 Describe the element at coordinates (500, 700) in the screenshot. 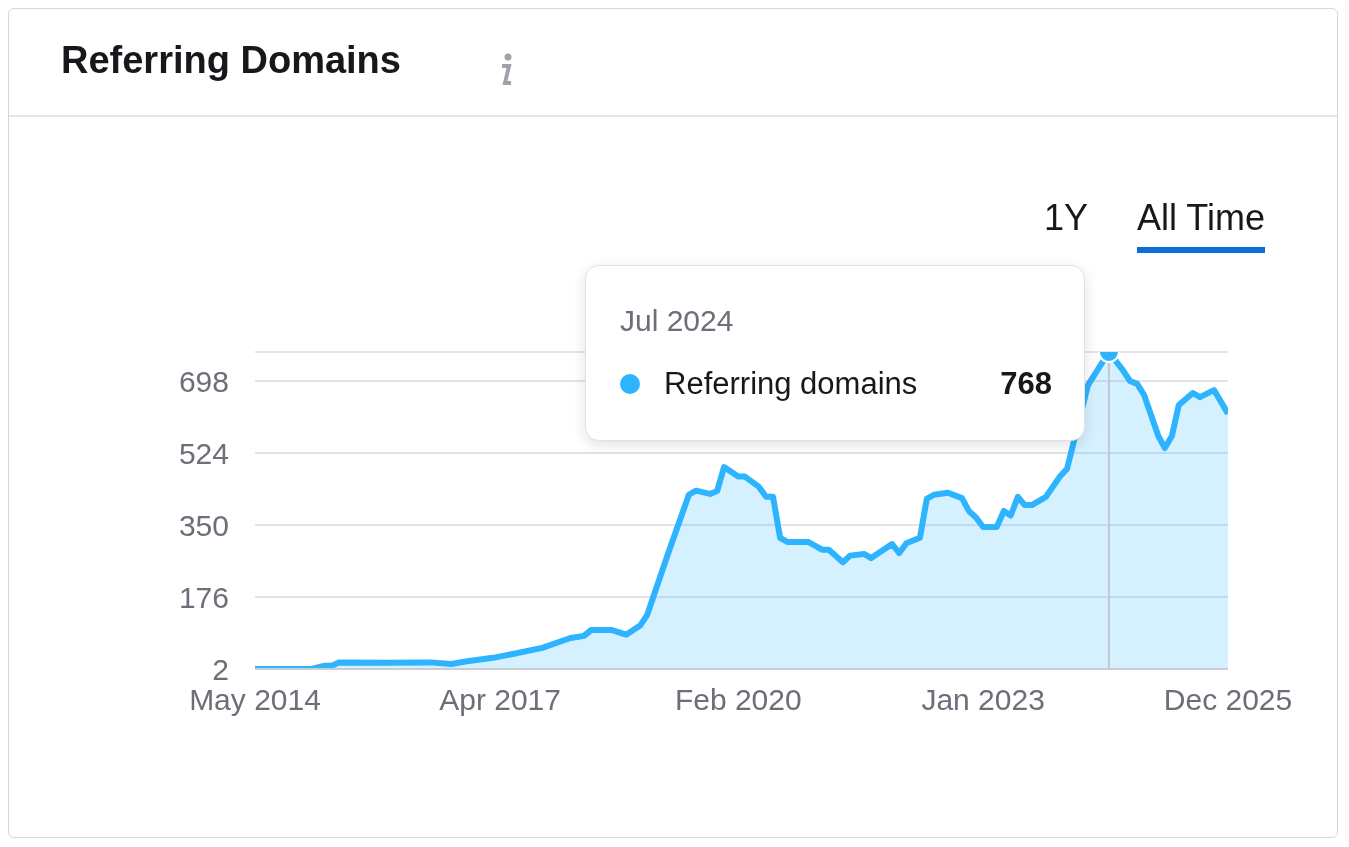

I see `x-tick-label: Apr 2017` at that location.